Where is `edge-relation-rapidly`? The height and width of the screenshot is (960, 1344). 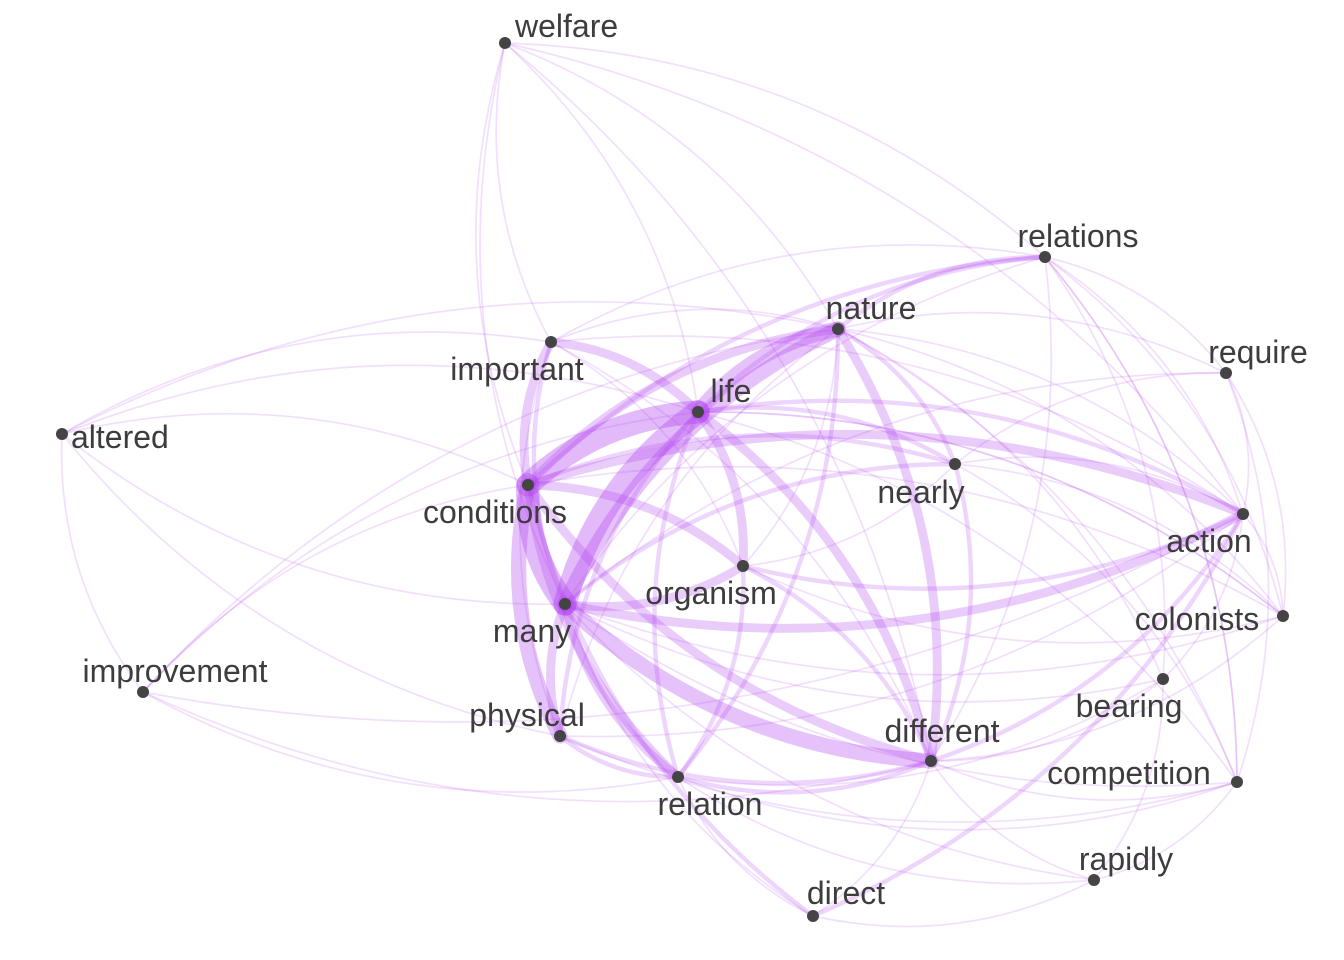
edge-relation-rapidly is located at coordinates (886, 830).